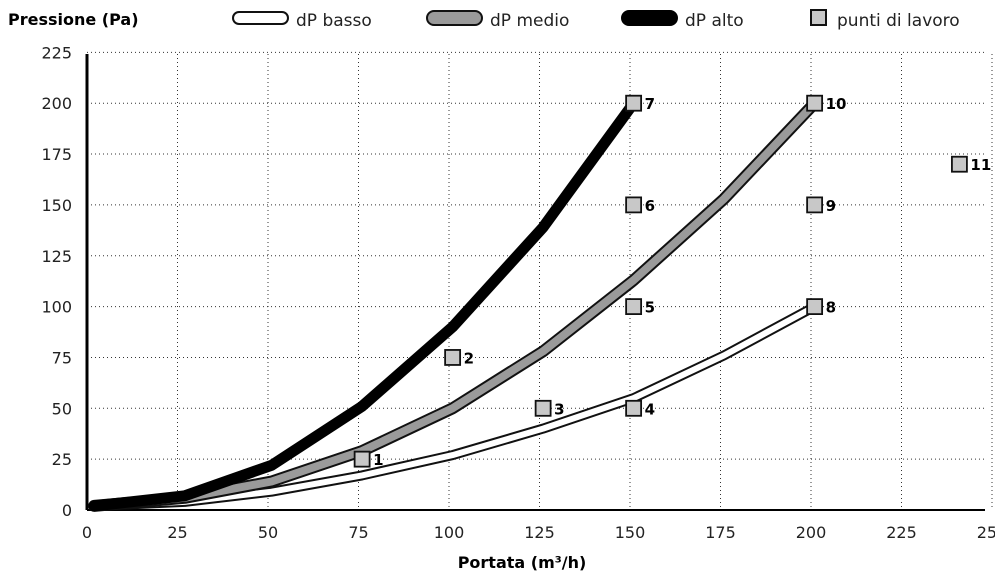  What do you see at coordinates (56, 307) in the screenshot?
I see `y-tick-label: 100` at bounding box center [56, 307].